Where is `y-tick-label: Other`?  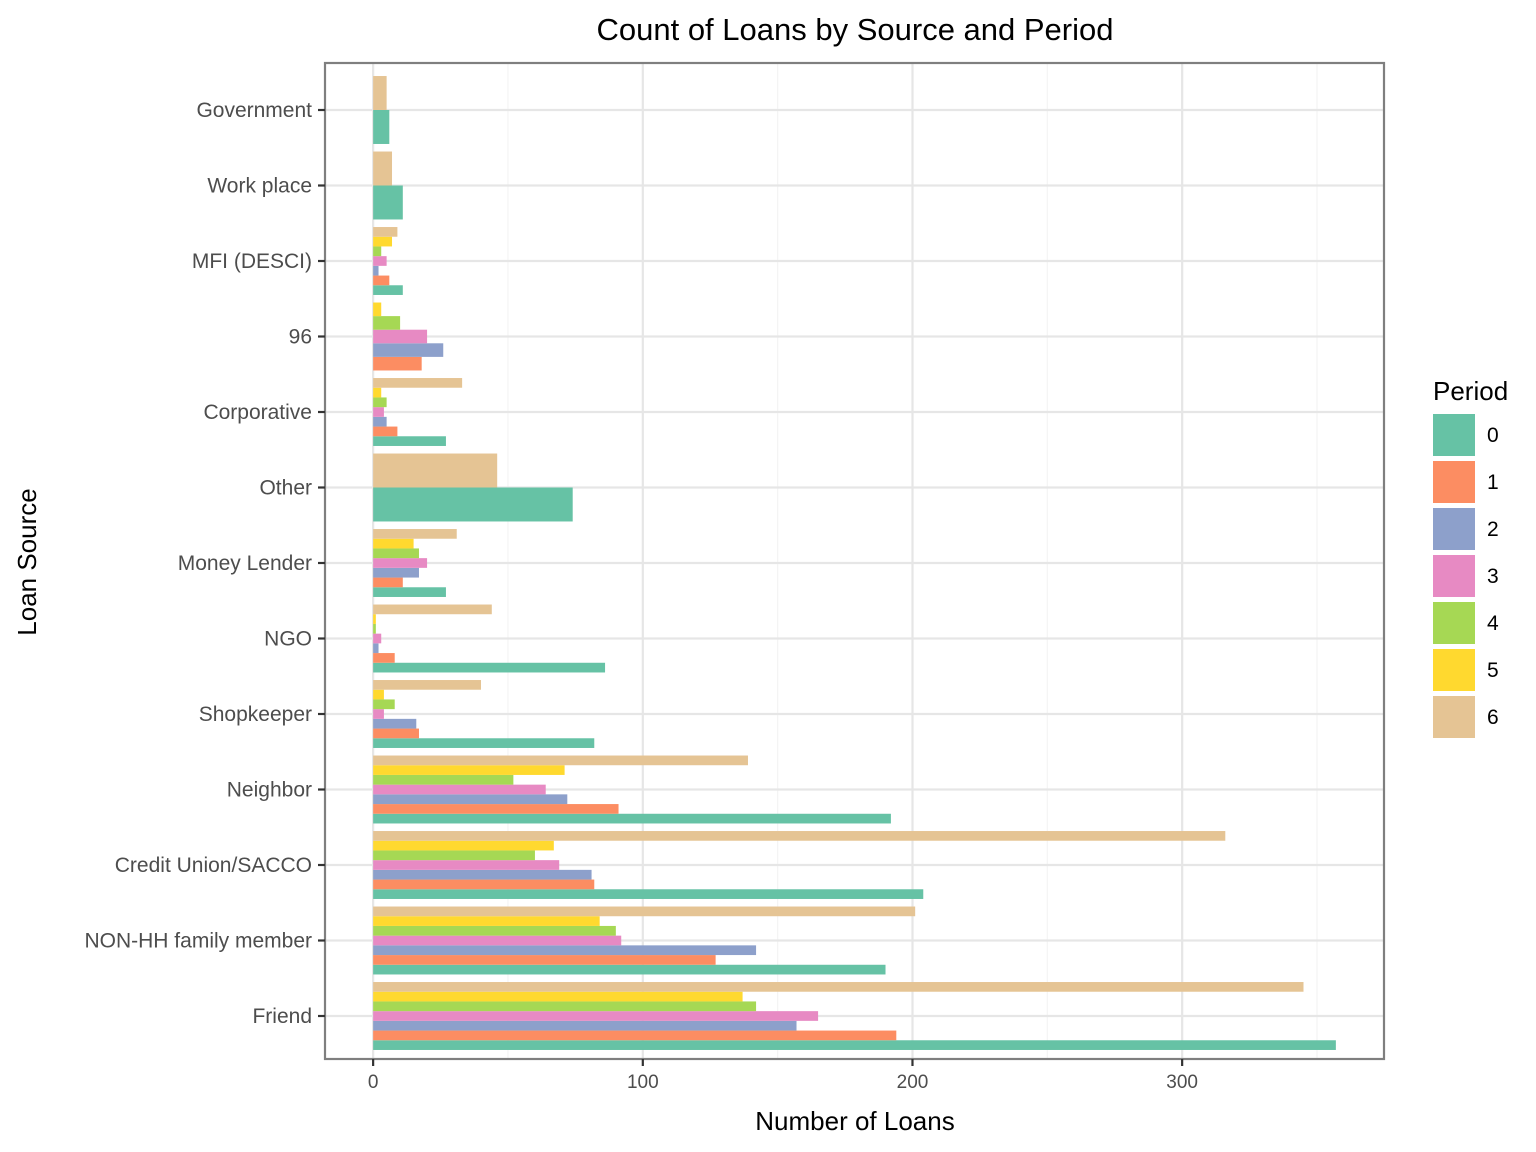 y-tick-label: Other is located at coordinates (285, 488).